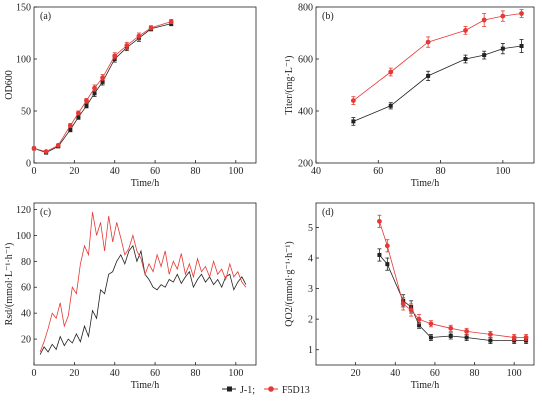  I want to click on legend: J-1; F5D13, so click(266, 390).